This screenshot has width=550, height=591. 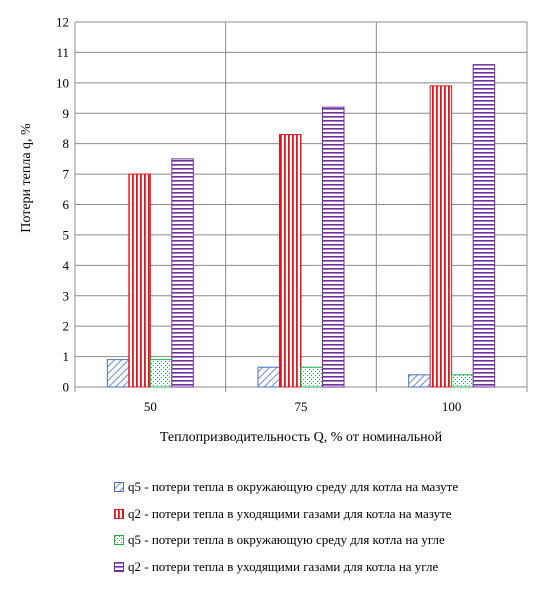 What do you see at coordinates (62, 82) in the screenshot?
I see `y-tick-label: 10` at bounding box center [62, 82].